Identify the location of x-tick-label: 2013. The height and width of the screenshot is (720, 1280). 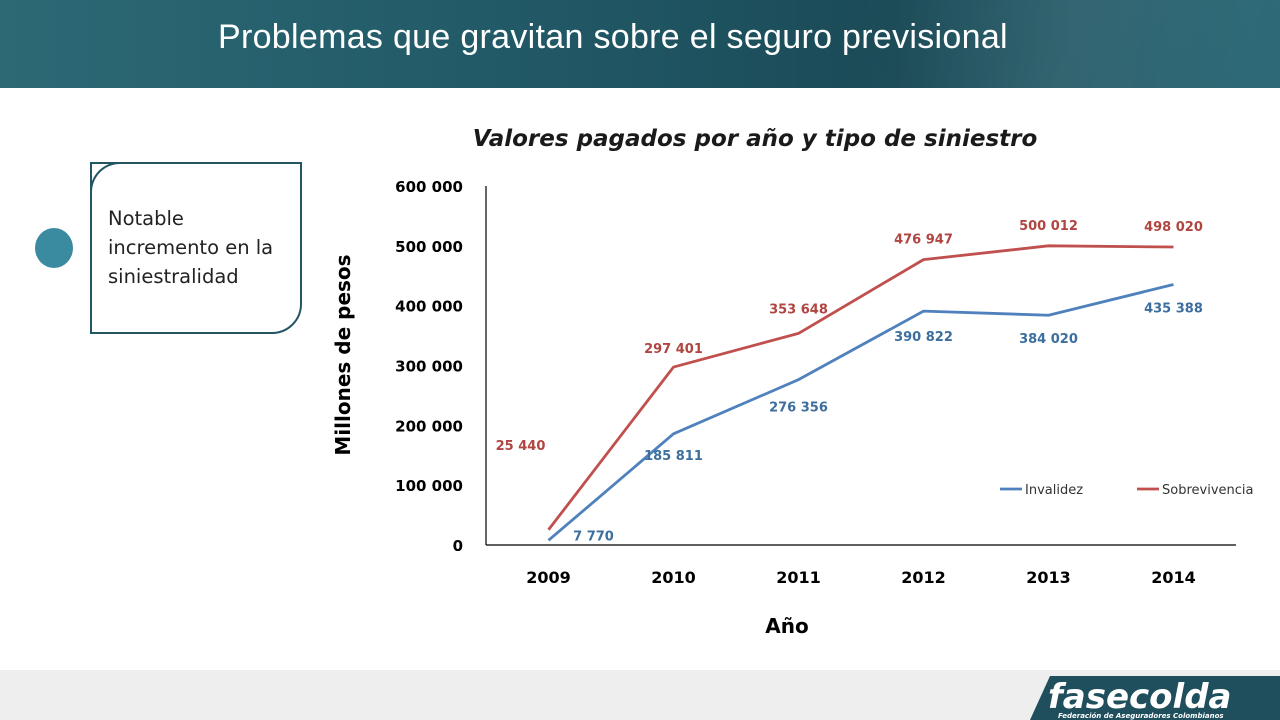
(1048, 577).